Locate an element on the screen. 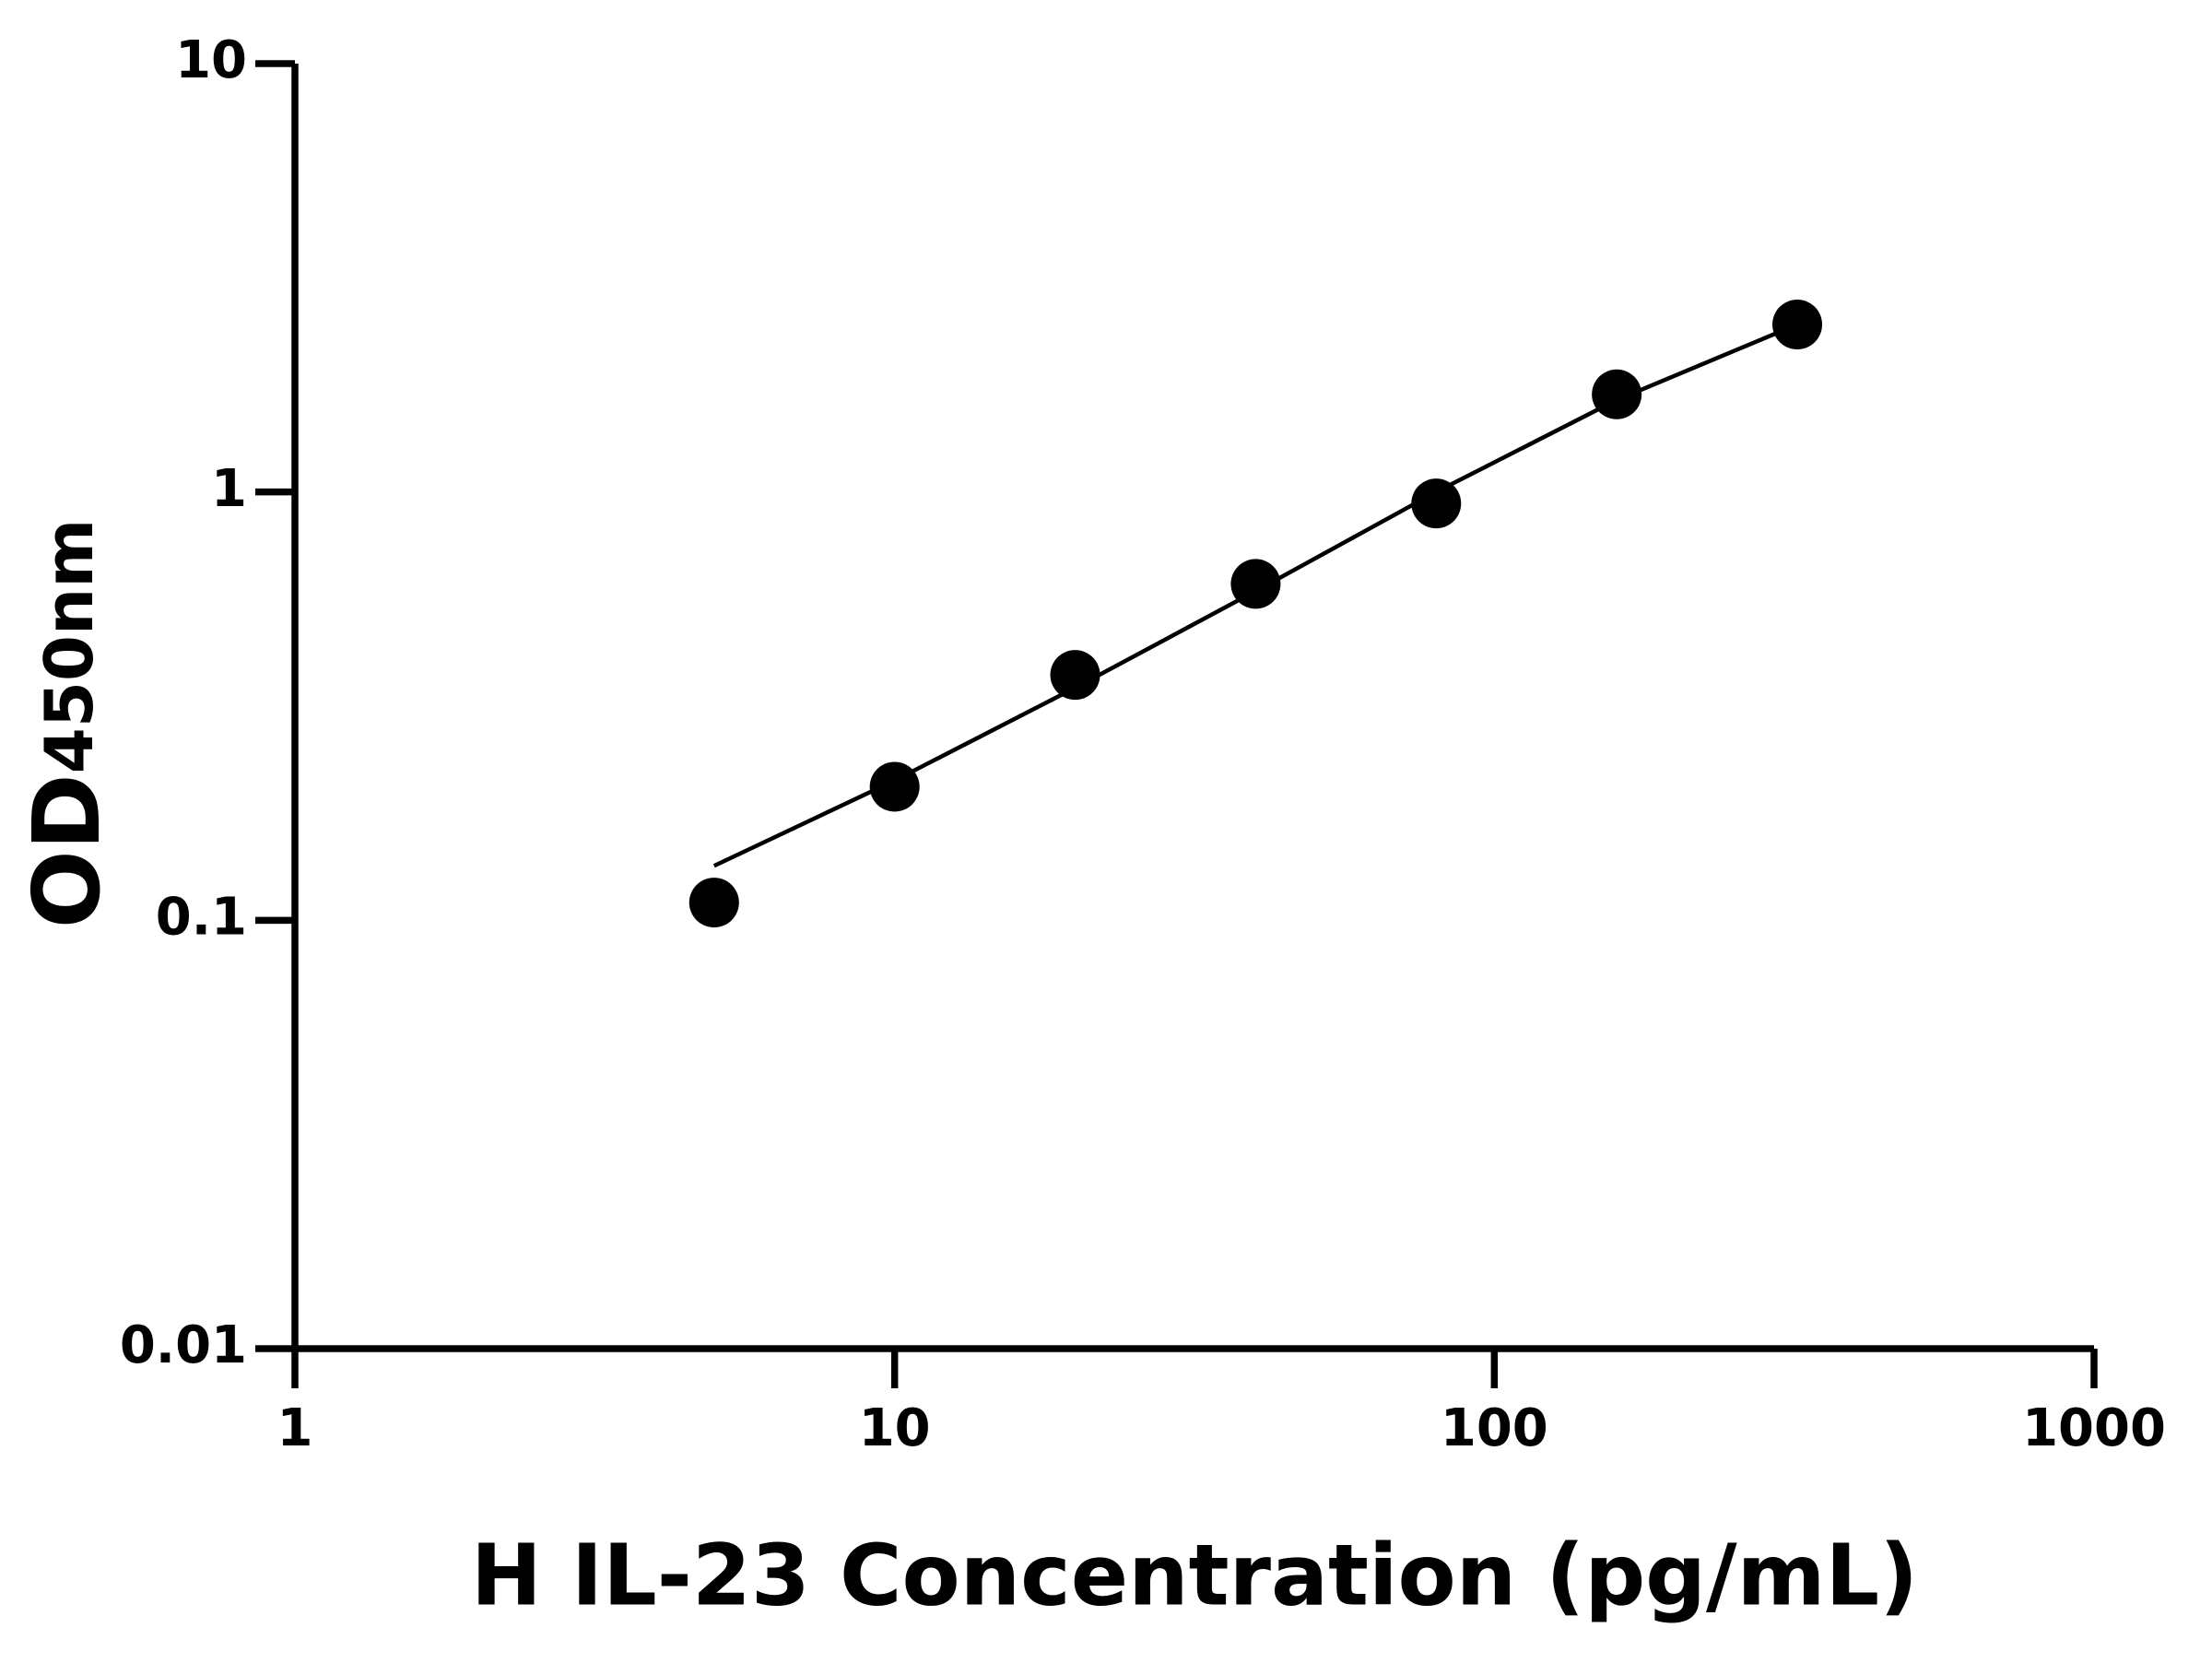  x-tick-label: 1 is located at coordinates (295, 1428).